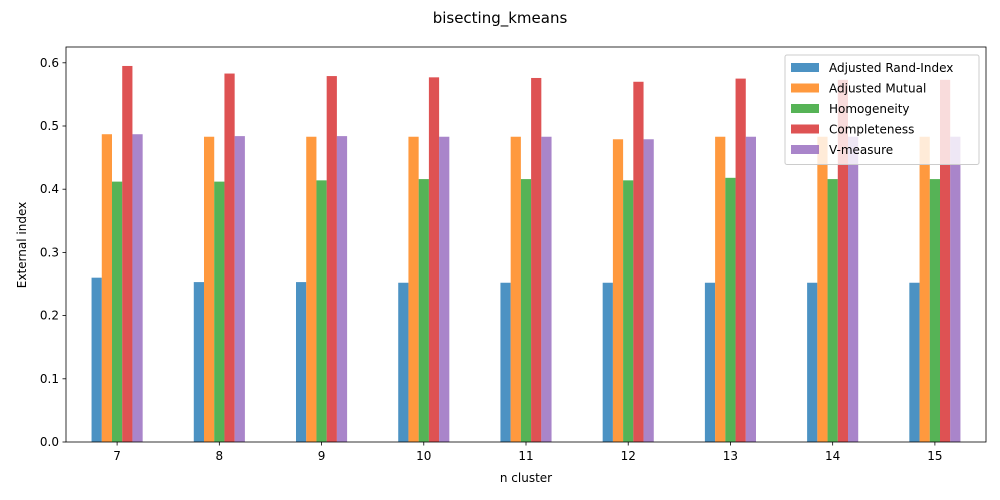 The height and width of the screenshot is (500, 1000). Describe the element at coordinates (832, 456) in the screenshot. I see `x-tick-label: 14` at that location.